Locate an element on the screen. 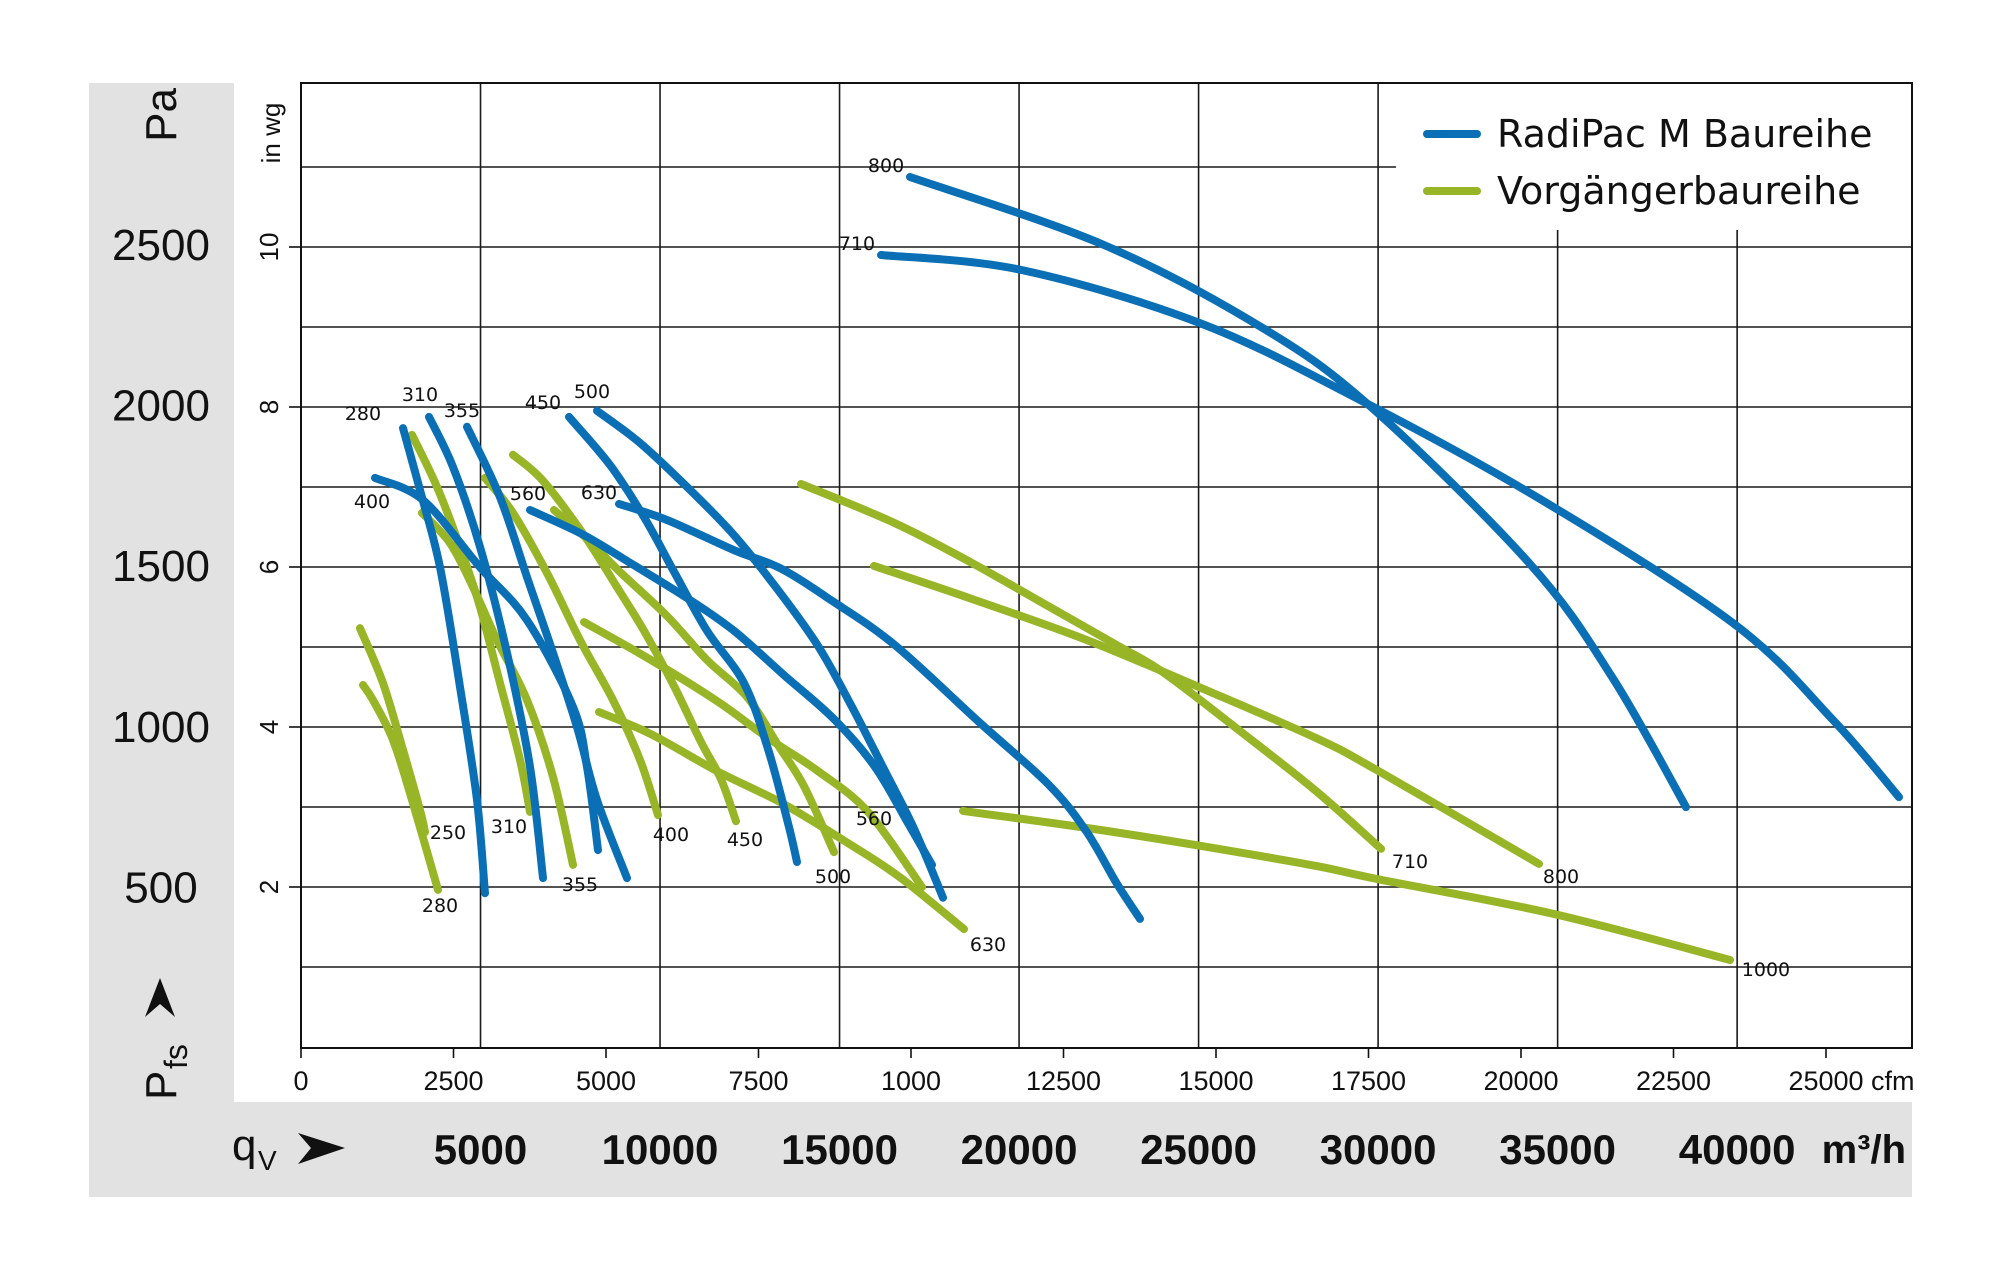 Image resolution: width=2000 pixels, height=1282 pixels. curve-label-previous-710: 710 is located at coordinates (1410, 862).